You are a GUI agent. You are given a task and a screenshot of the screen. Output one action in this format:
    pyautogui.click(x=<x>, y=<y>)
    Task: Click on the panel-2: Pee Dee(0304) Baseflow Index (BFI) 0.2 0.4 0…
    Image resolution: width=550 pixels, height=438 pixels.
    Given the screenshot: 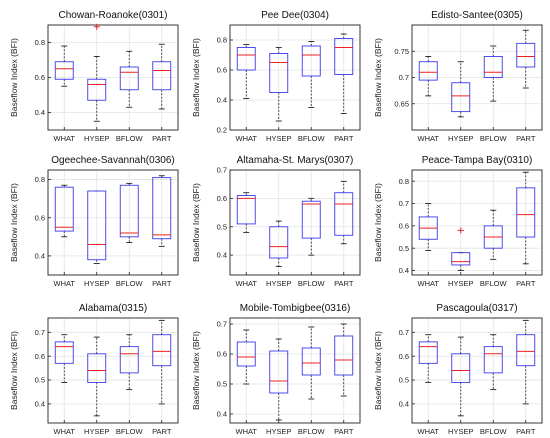 What is the action you would take?
    pyautogui.click(x=276, y=76)
    